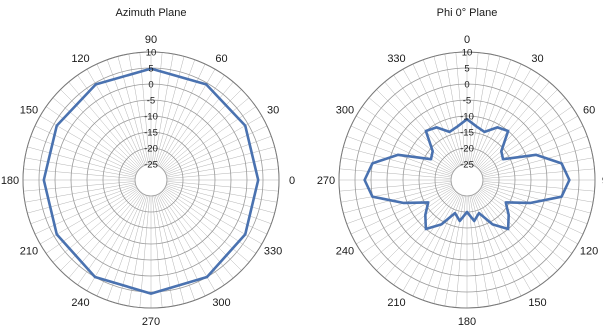  Describe the element at coordinates (273, 111) in the screenshot. I see `angle-tick-label: 30` at that location.